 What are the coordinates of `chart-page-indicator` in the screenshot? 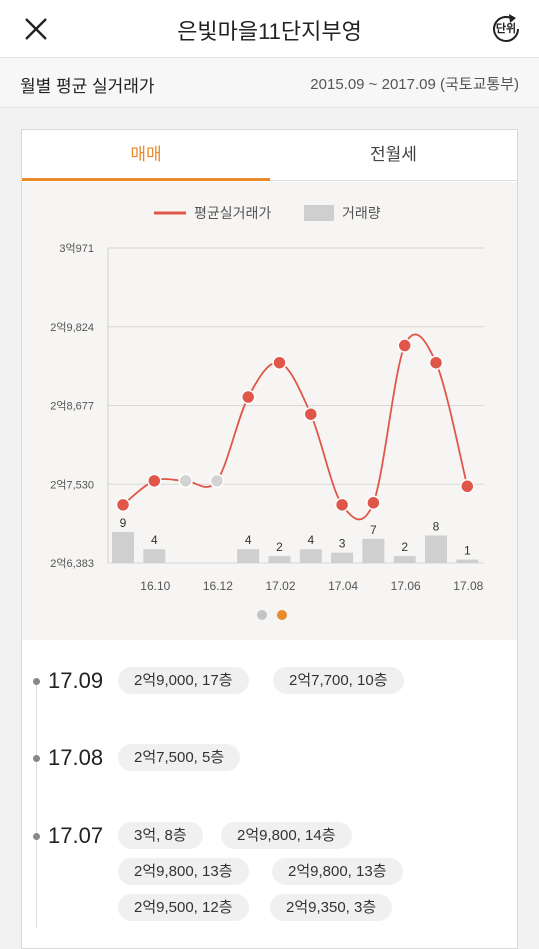 It's located at (277, 616).